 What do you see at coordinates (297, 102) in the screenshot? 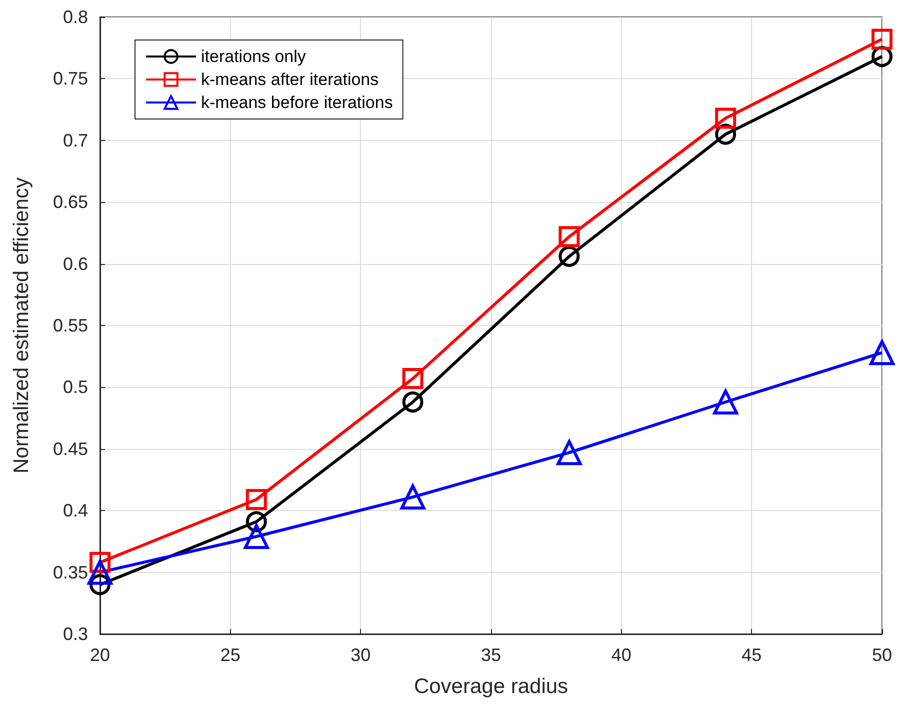
I see `legend-label: k-means before iterations` at bounding box center [297, 102].